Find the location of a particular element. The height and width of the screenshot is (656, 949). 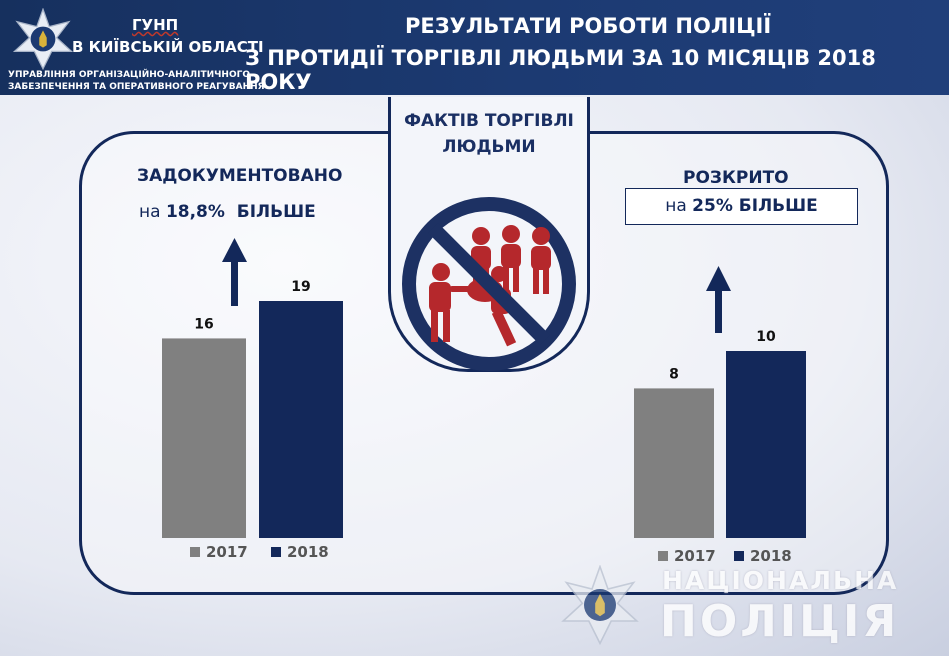

solved-bar-value-2017: 8 is located at coordinates (674, 374).